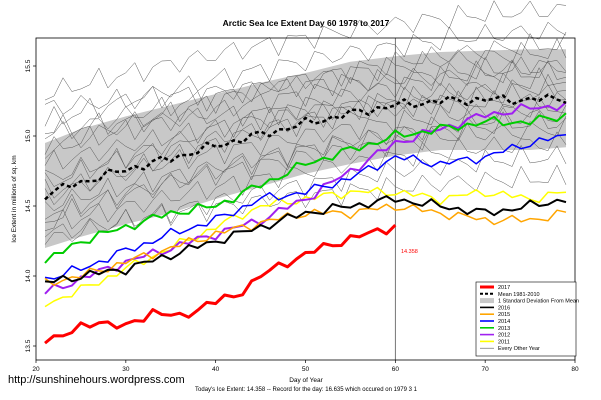  What do you see at coordinates (216, 369) in the screenshot?
I see `x-tick-label: 40` at bounding box center [216, 369].